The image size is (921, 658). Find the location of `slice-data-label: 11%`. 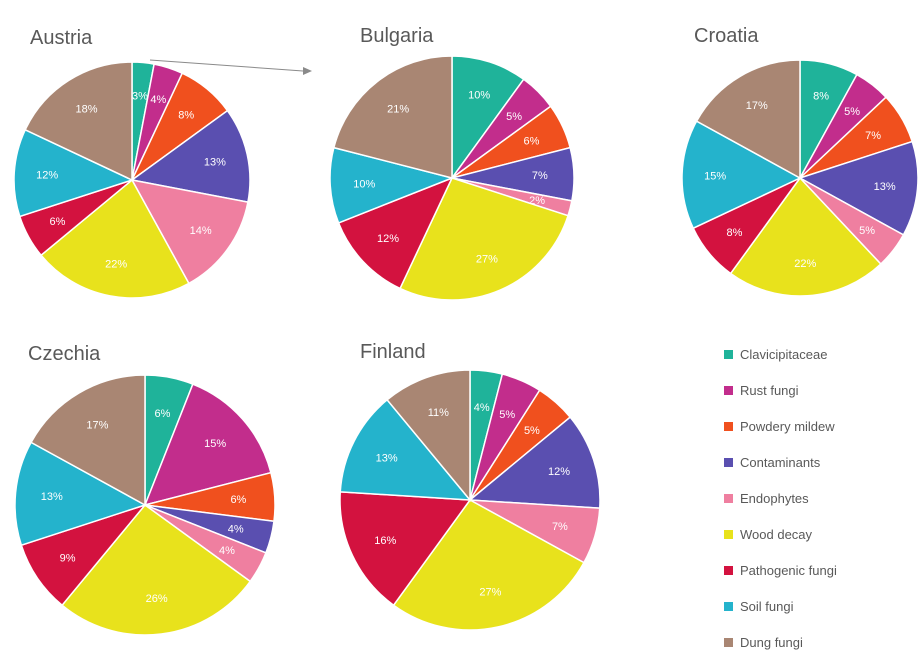

slice-data-label: 11% is located at coordinates (438, 413).